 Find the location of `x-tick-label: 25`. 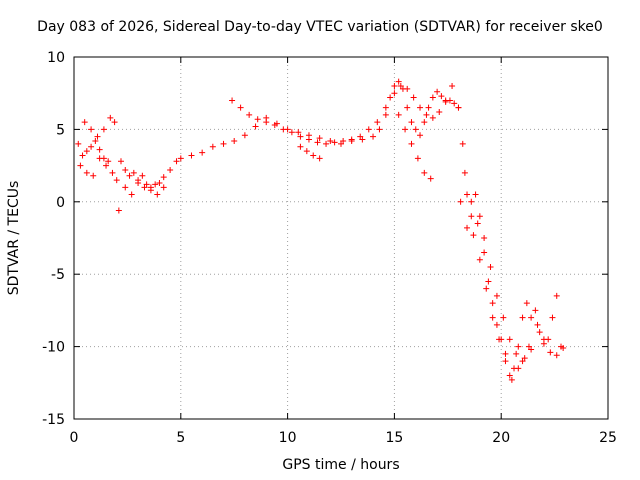

x-tick-label: 25 is located at coordinates (608, 438).